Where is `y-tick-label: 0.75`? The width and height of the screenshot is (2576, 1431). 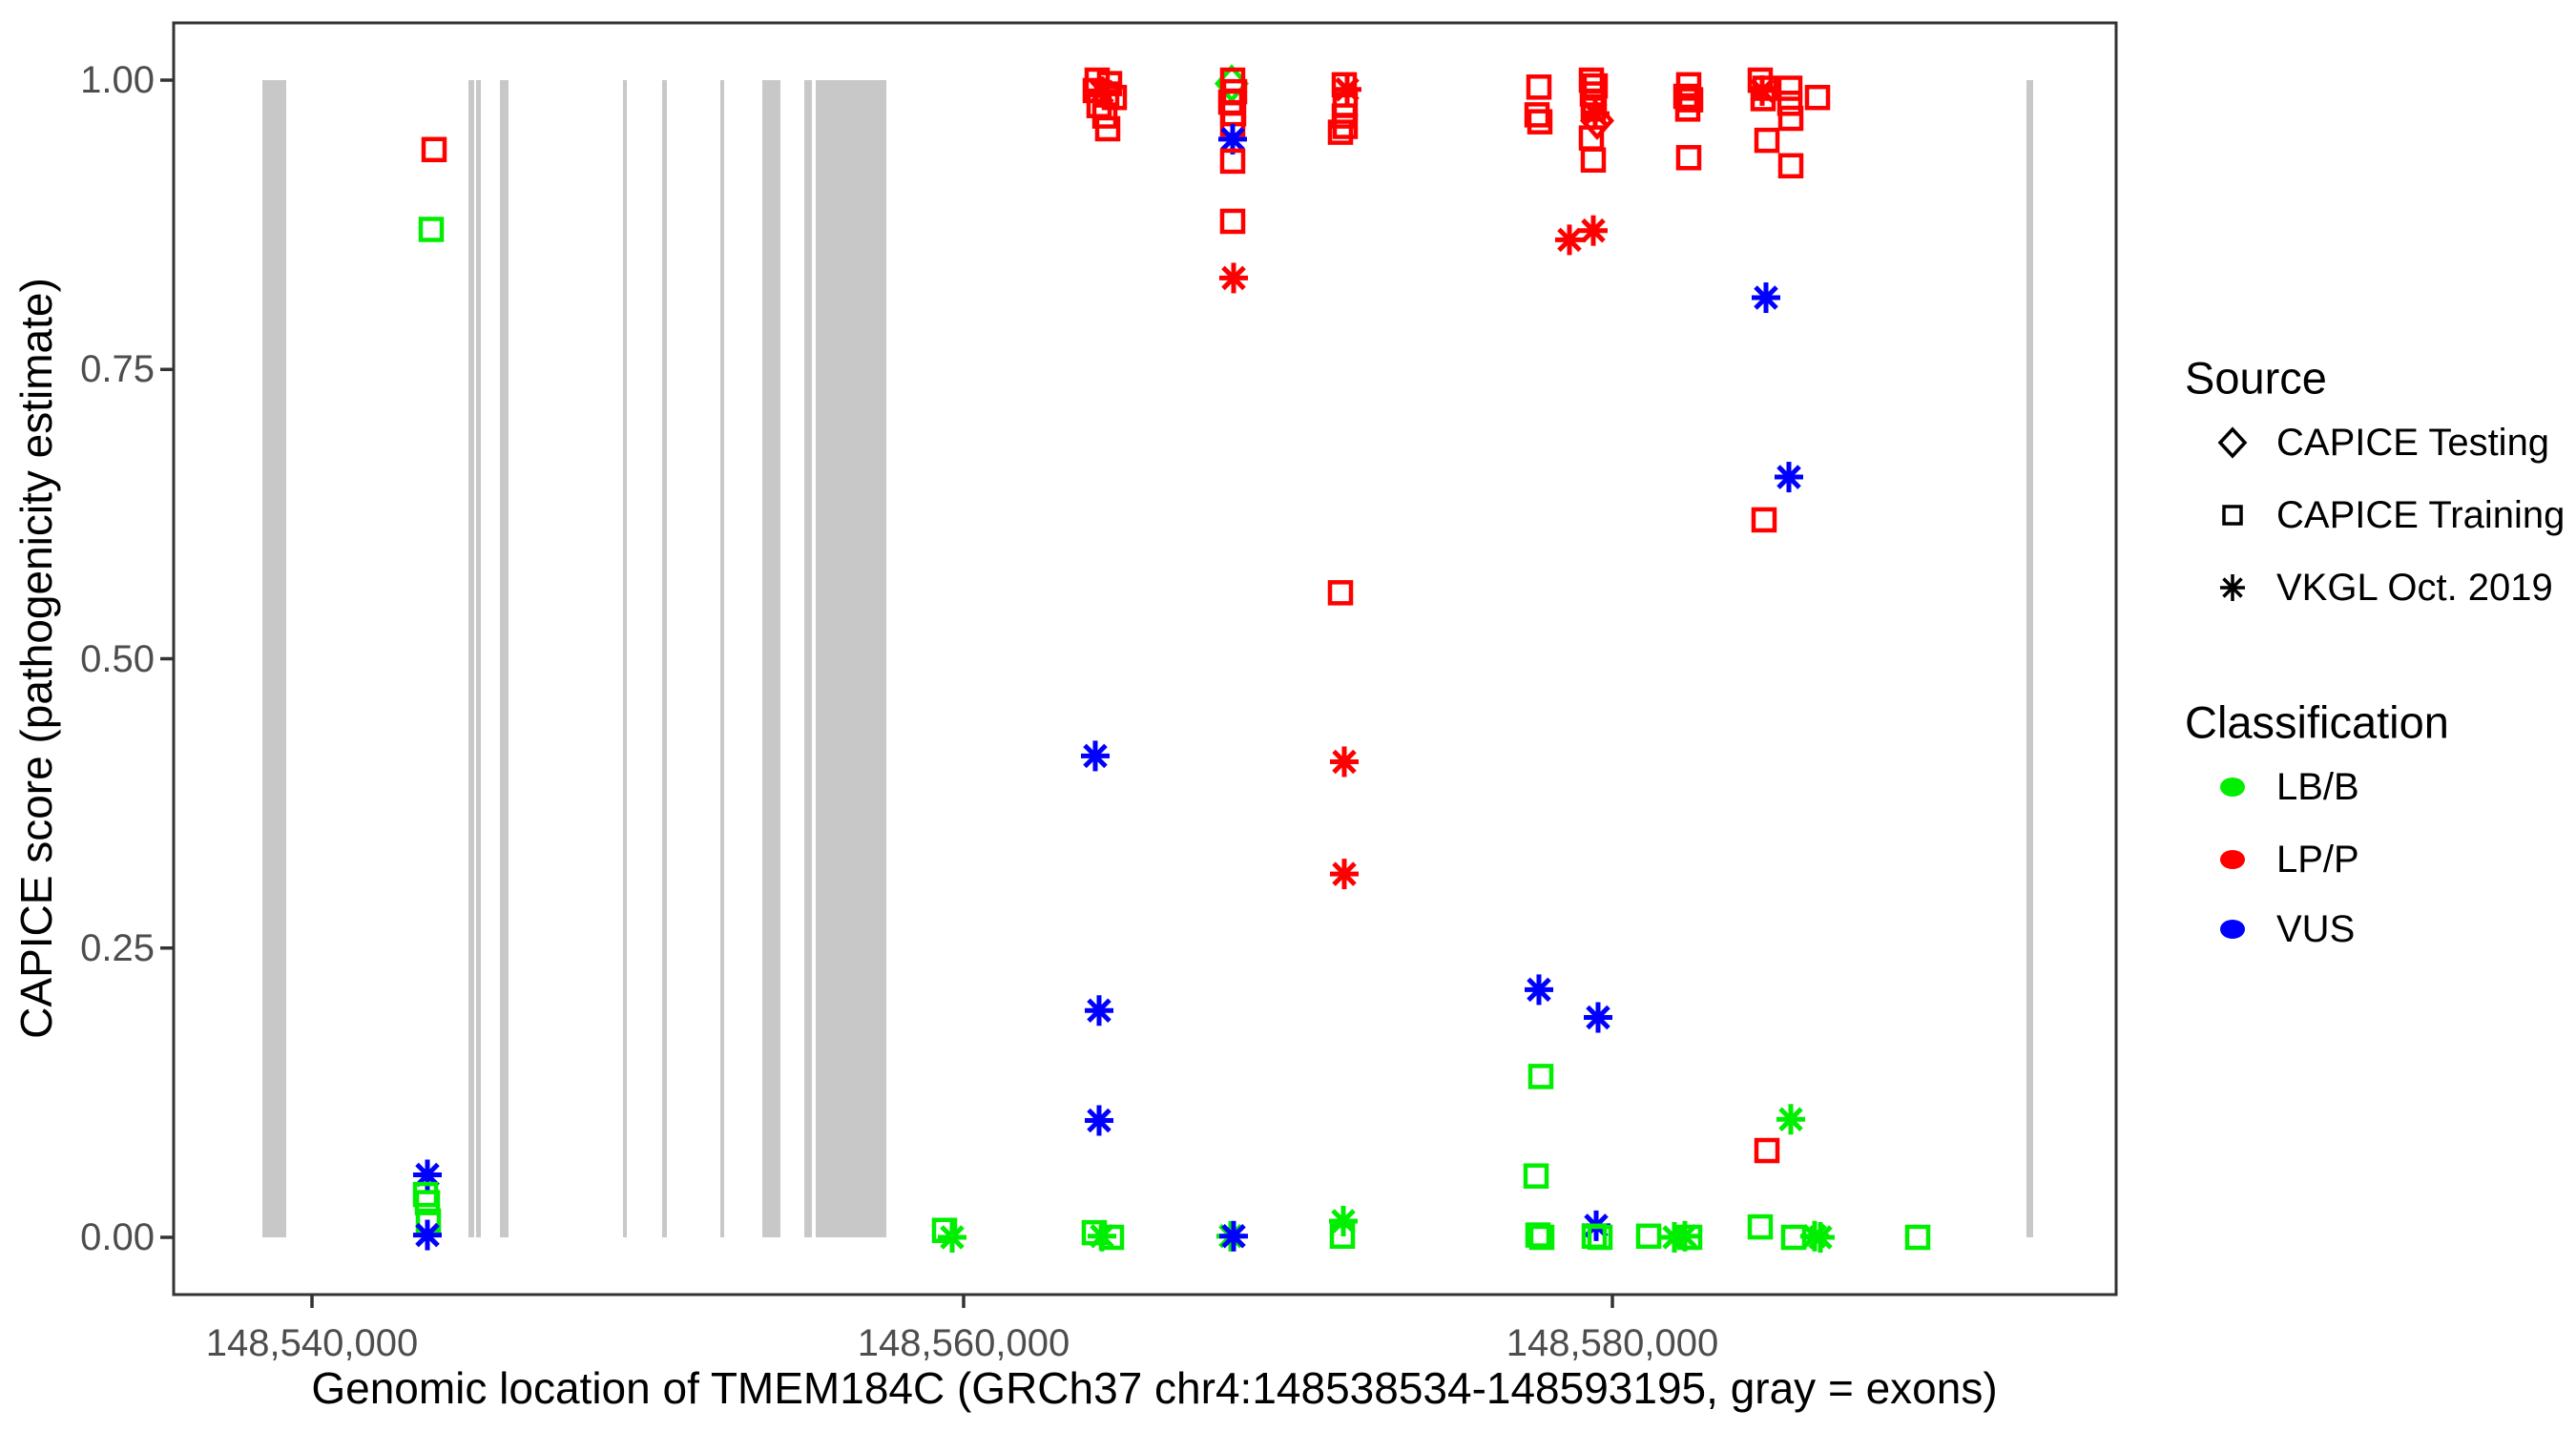 y-tick-label: 0.75 is located at coordinates (117, 369).